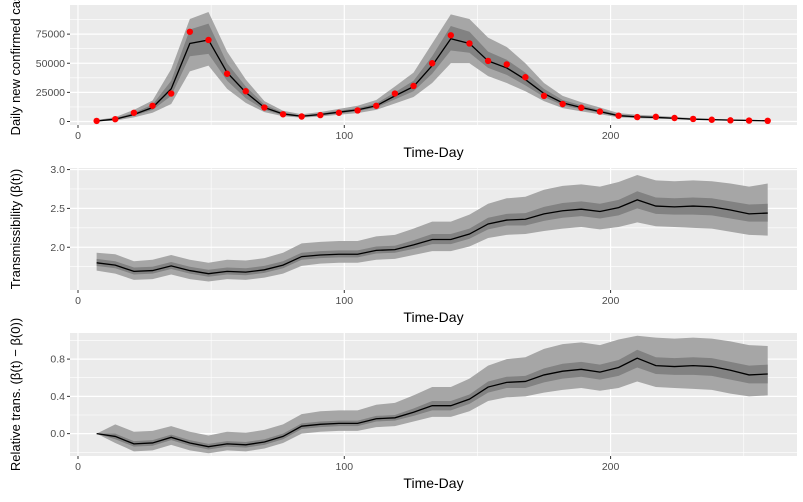  Describe the element at coordinates (50, 93) in the screenshot. I see `y-tick-label: 25000` at that location.